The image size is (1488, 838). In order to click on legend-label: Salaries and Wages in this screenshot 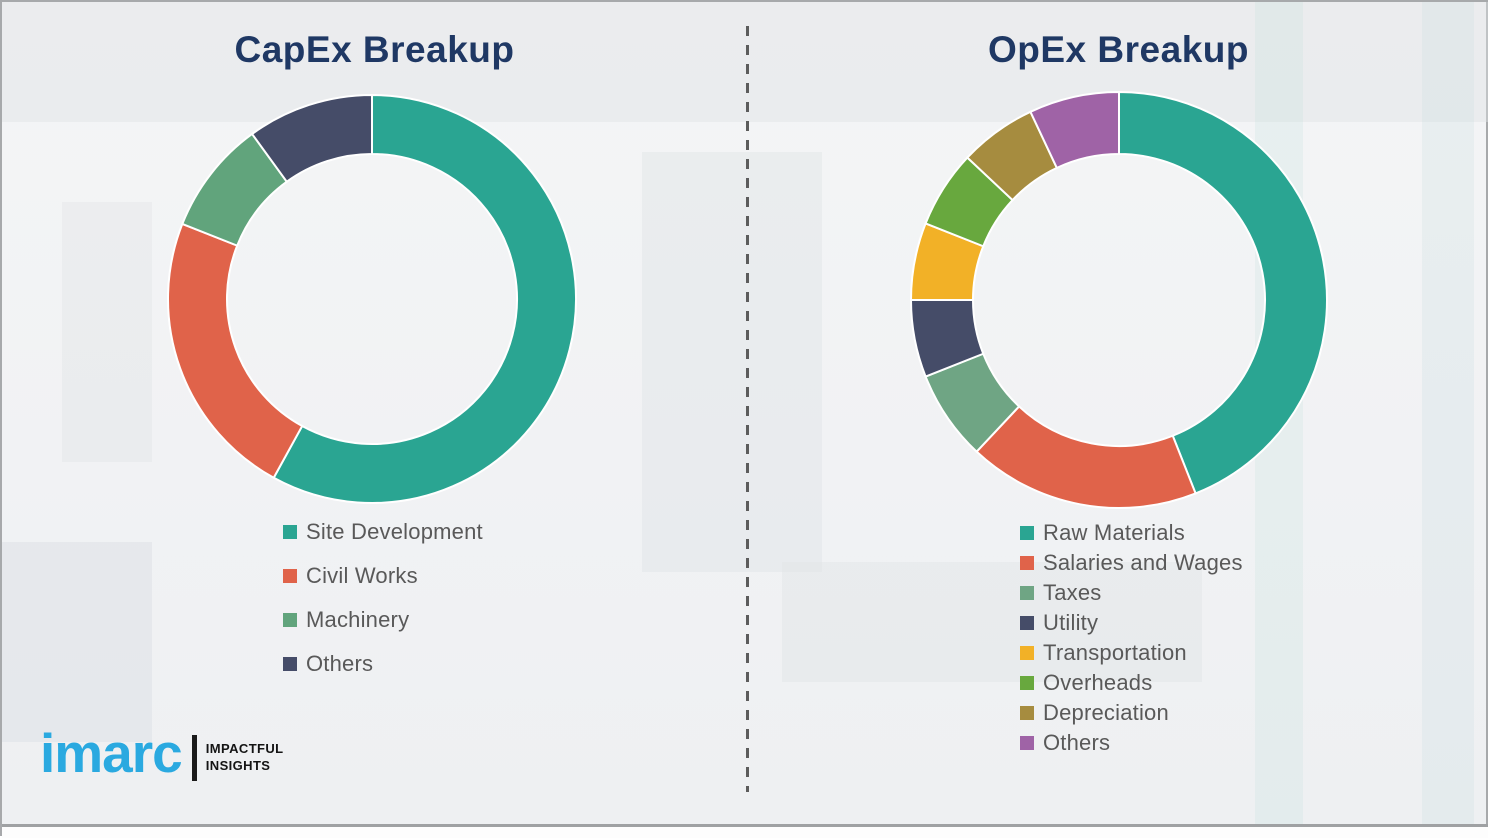, I will do `click(1143, 562)`.